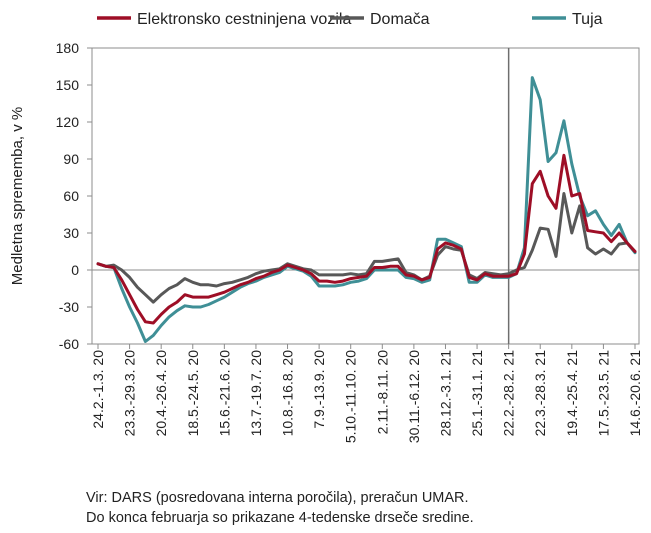 Image resolution: width=651 pixels, height=533 pixels. Describe the element at coordinates (351, 396) in the screenshot. I see `x-tick-label: 5.10.-11.10. 20` at that location.